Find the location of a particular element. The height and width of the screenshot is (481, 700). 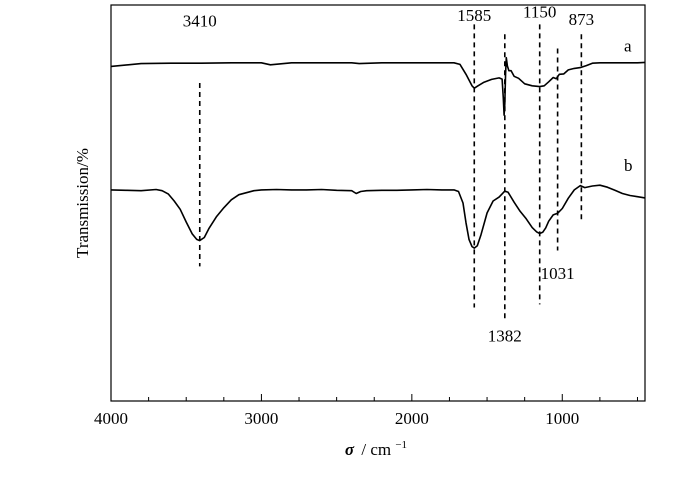

peak-label: 3410 is located at coordinates (200, 20).